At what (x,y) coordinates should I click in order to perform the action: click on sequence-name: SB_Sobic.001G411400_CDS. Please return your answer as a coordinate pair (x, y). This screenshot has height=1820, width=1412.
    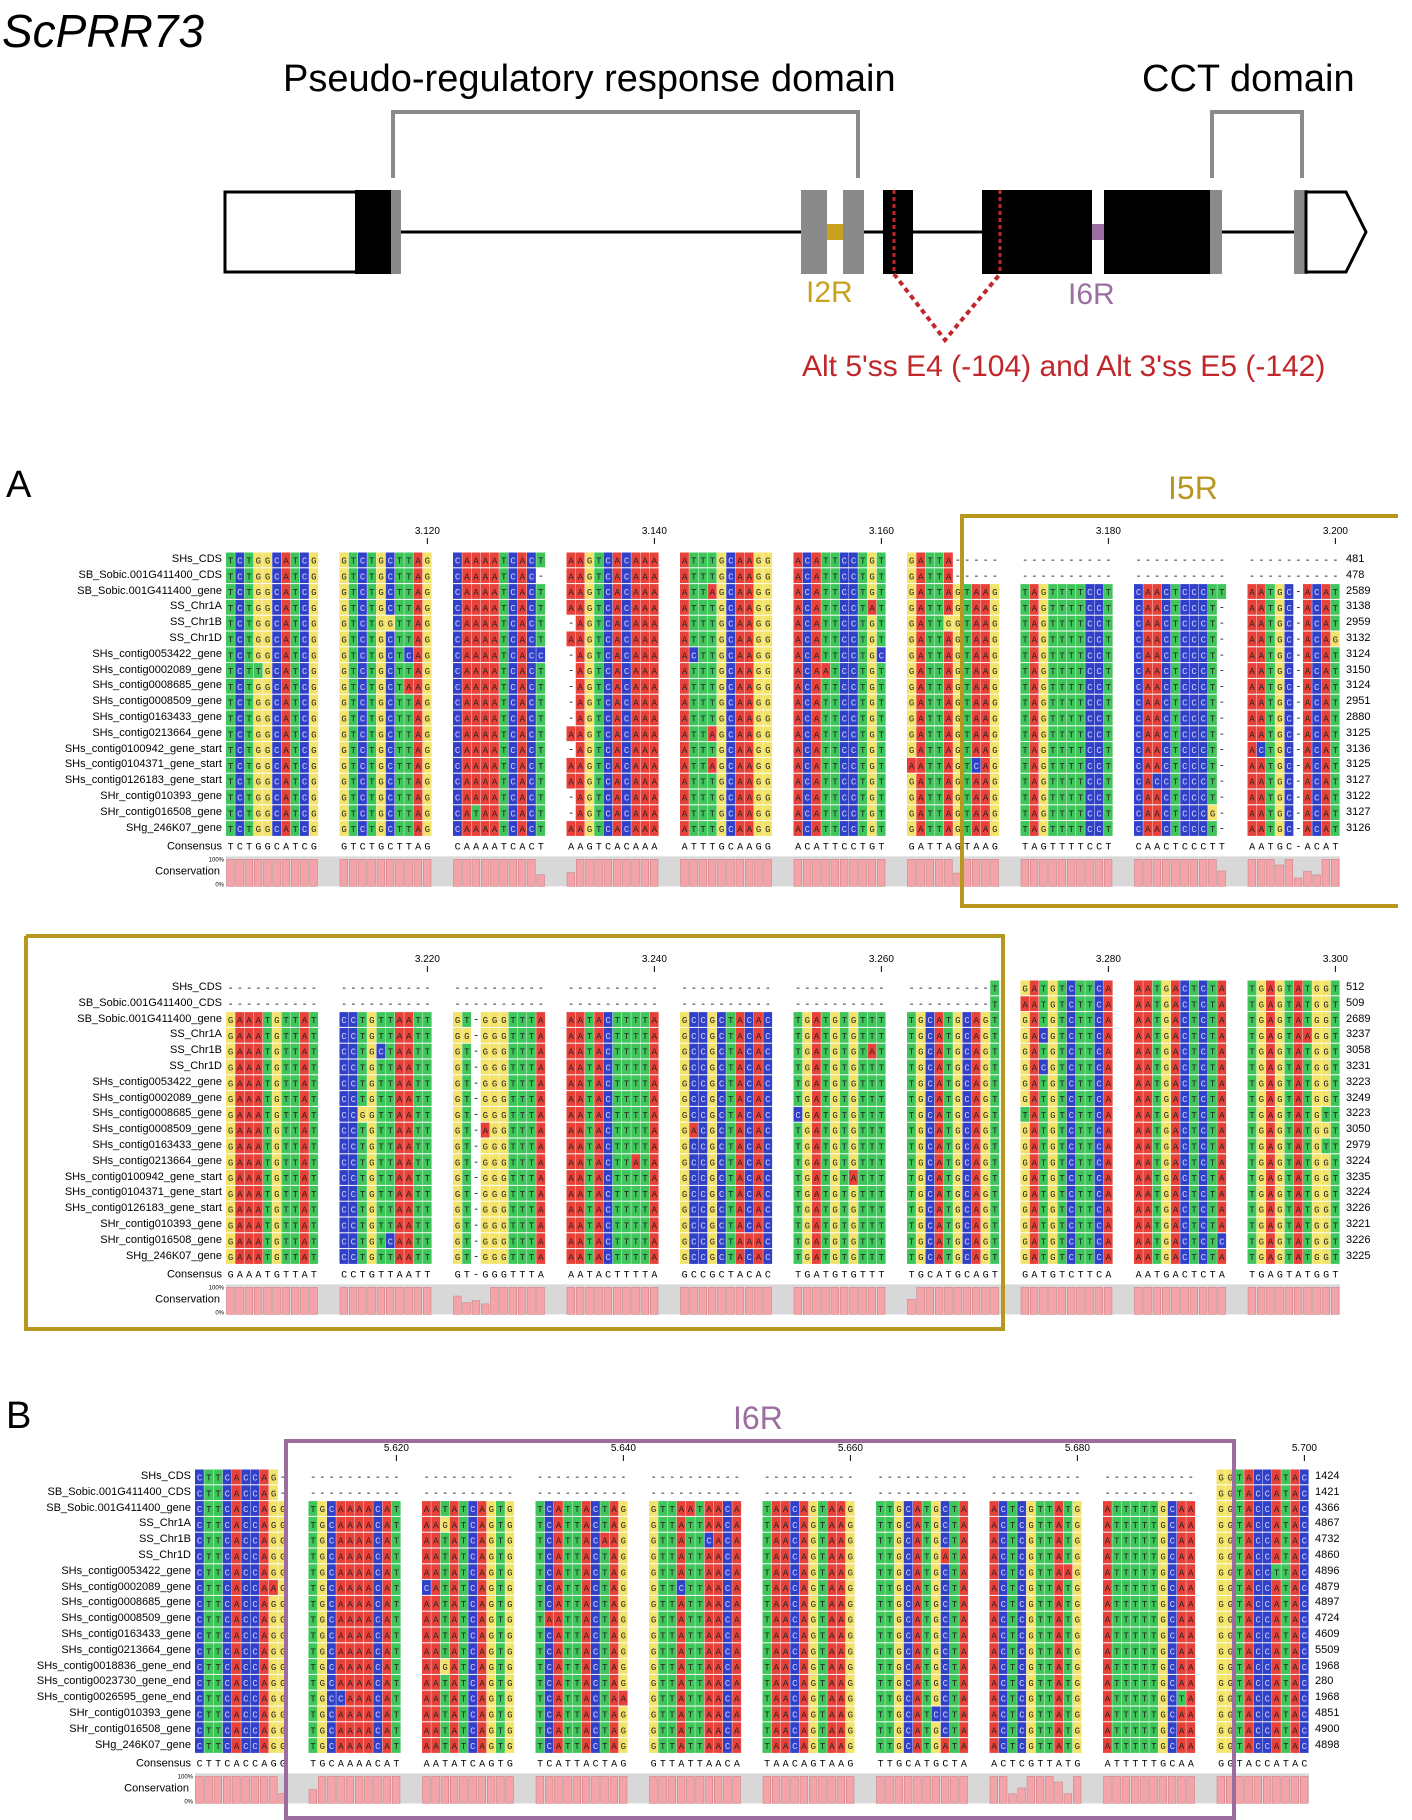
    Looking at the image, I should click on (111, 576).